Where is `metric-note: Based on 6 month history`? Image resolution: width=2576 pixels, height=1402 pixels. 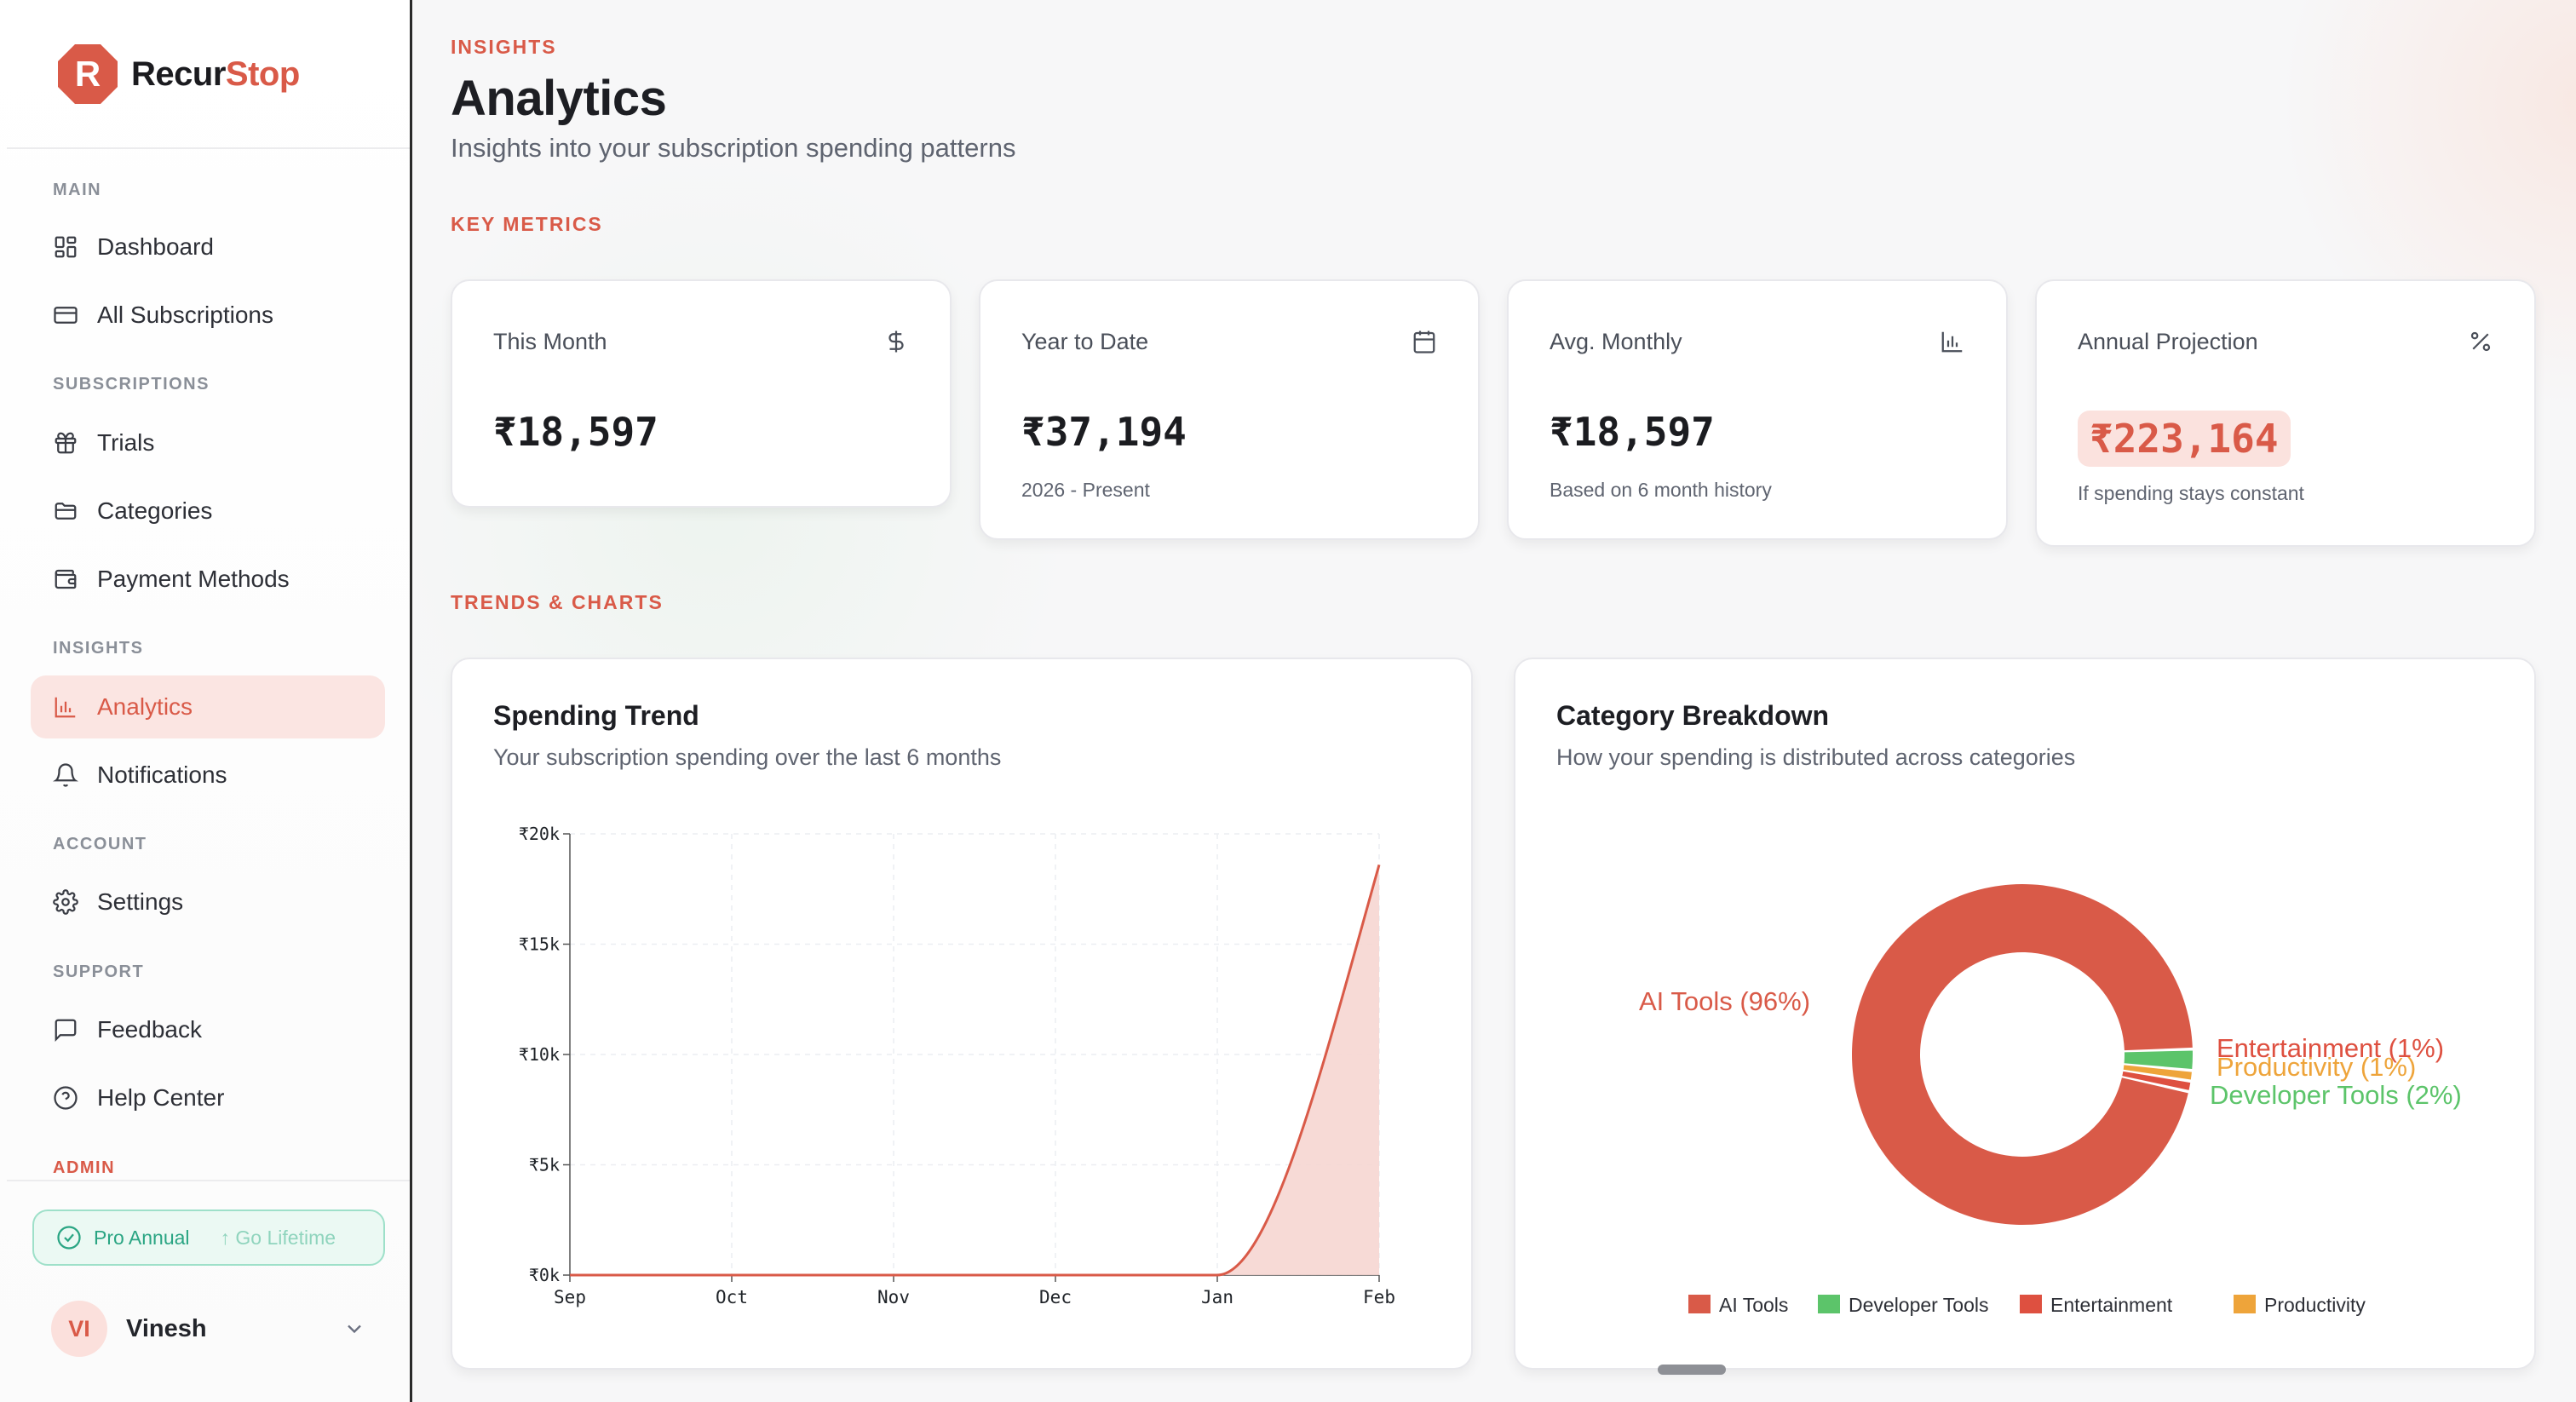
metric-note: Based on 6 month history is located at coordinates (1661, 490).